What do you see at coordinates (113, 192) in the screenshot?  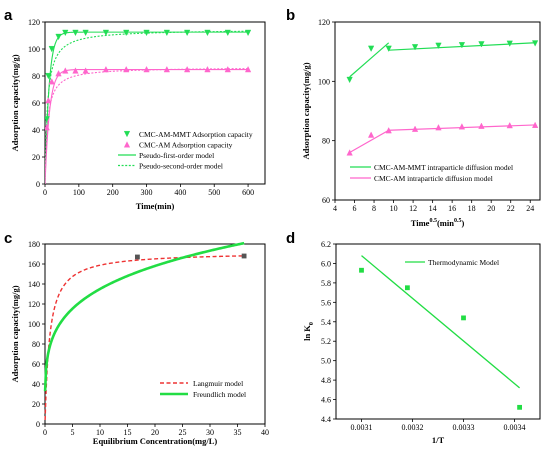 I see `x-tick-label: 200` at bounding box center [113, 192].